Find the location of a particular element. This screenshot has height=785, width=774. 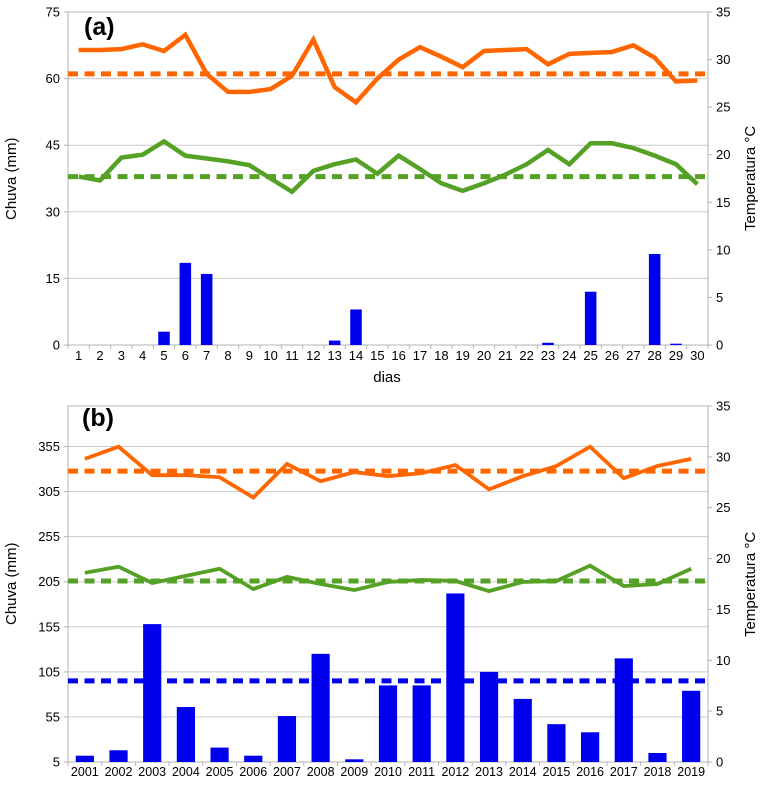

x-tick-label: 2019 is located at coordinates (691, 772).